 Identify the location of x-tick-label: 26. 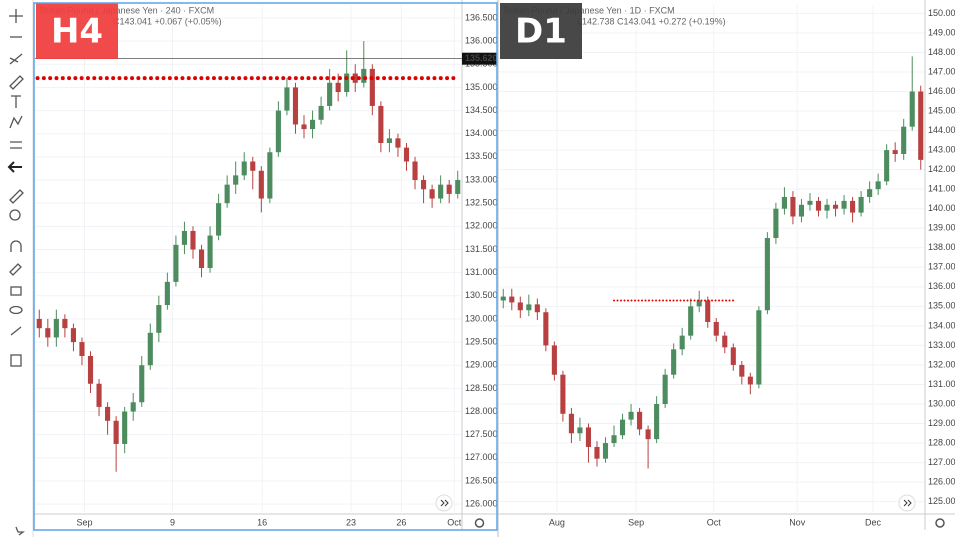
(401, 522).